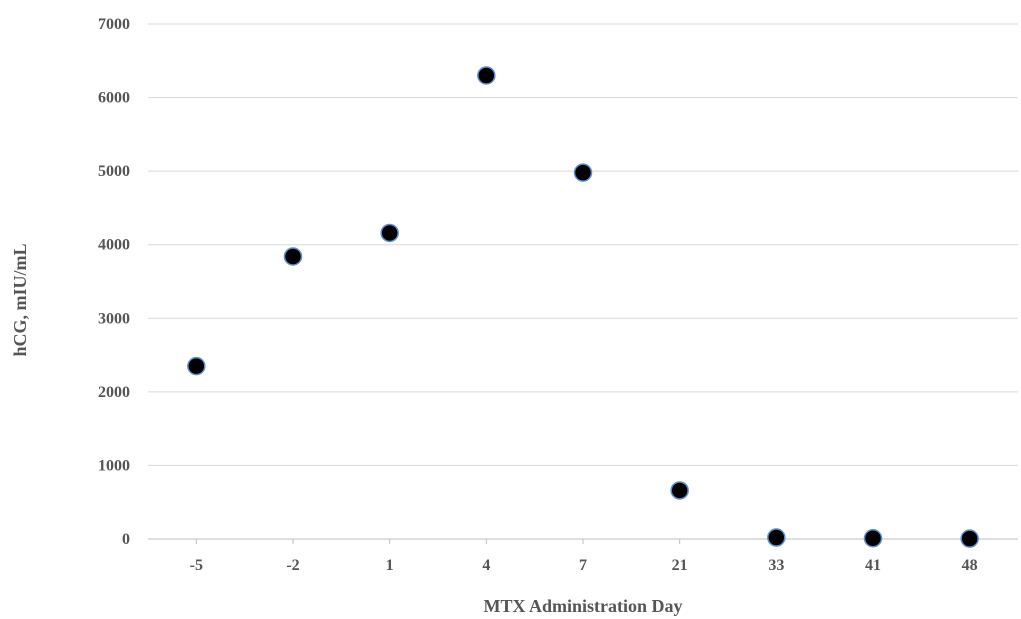 The image size is (1021, 619). What do you see at coordinates (114, 282) in the screenshot?
I see `y-axis-ticks: 0 1000 2000 3000 4000 5000 6000 7000` at bounding box center [114, 282].